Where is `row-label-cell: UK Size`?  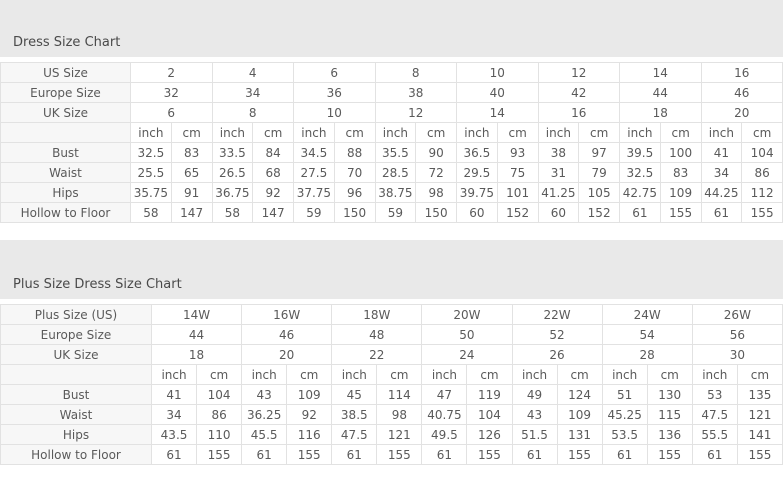 row-label-cell: UK Size is located at coordinates (65, 112).